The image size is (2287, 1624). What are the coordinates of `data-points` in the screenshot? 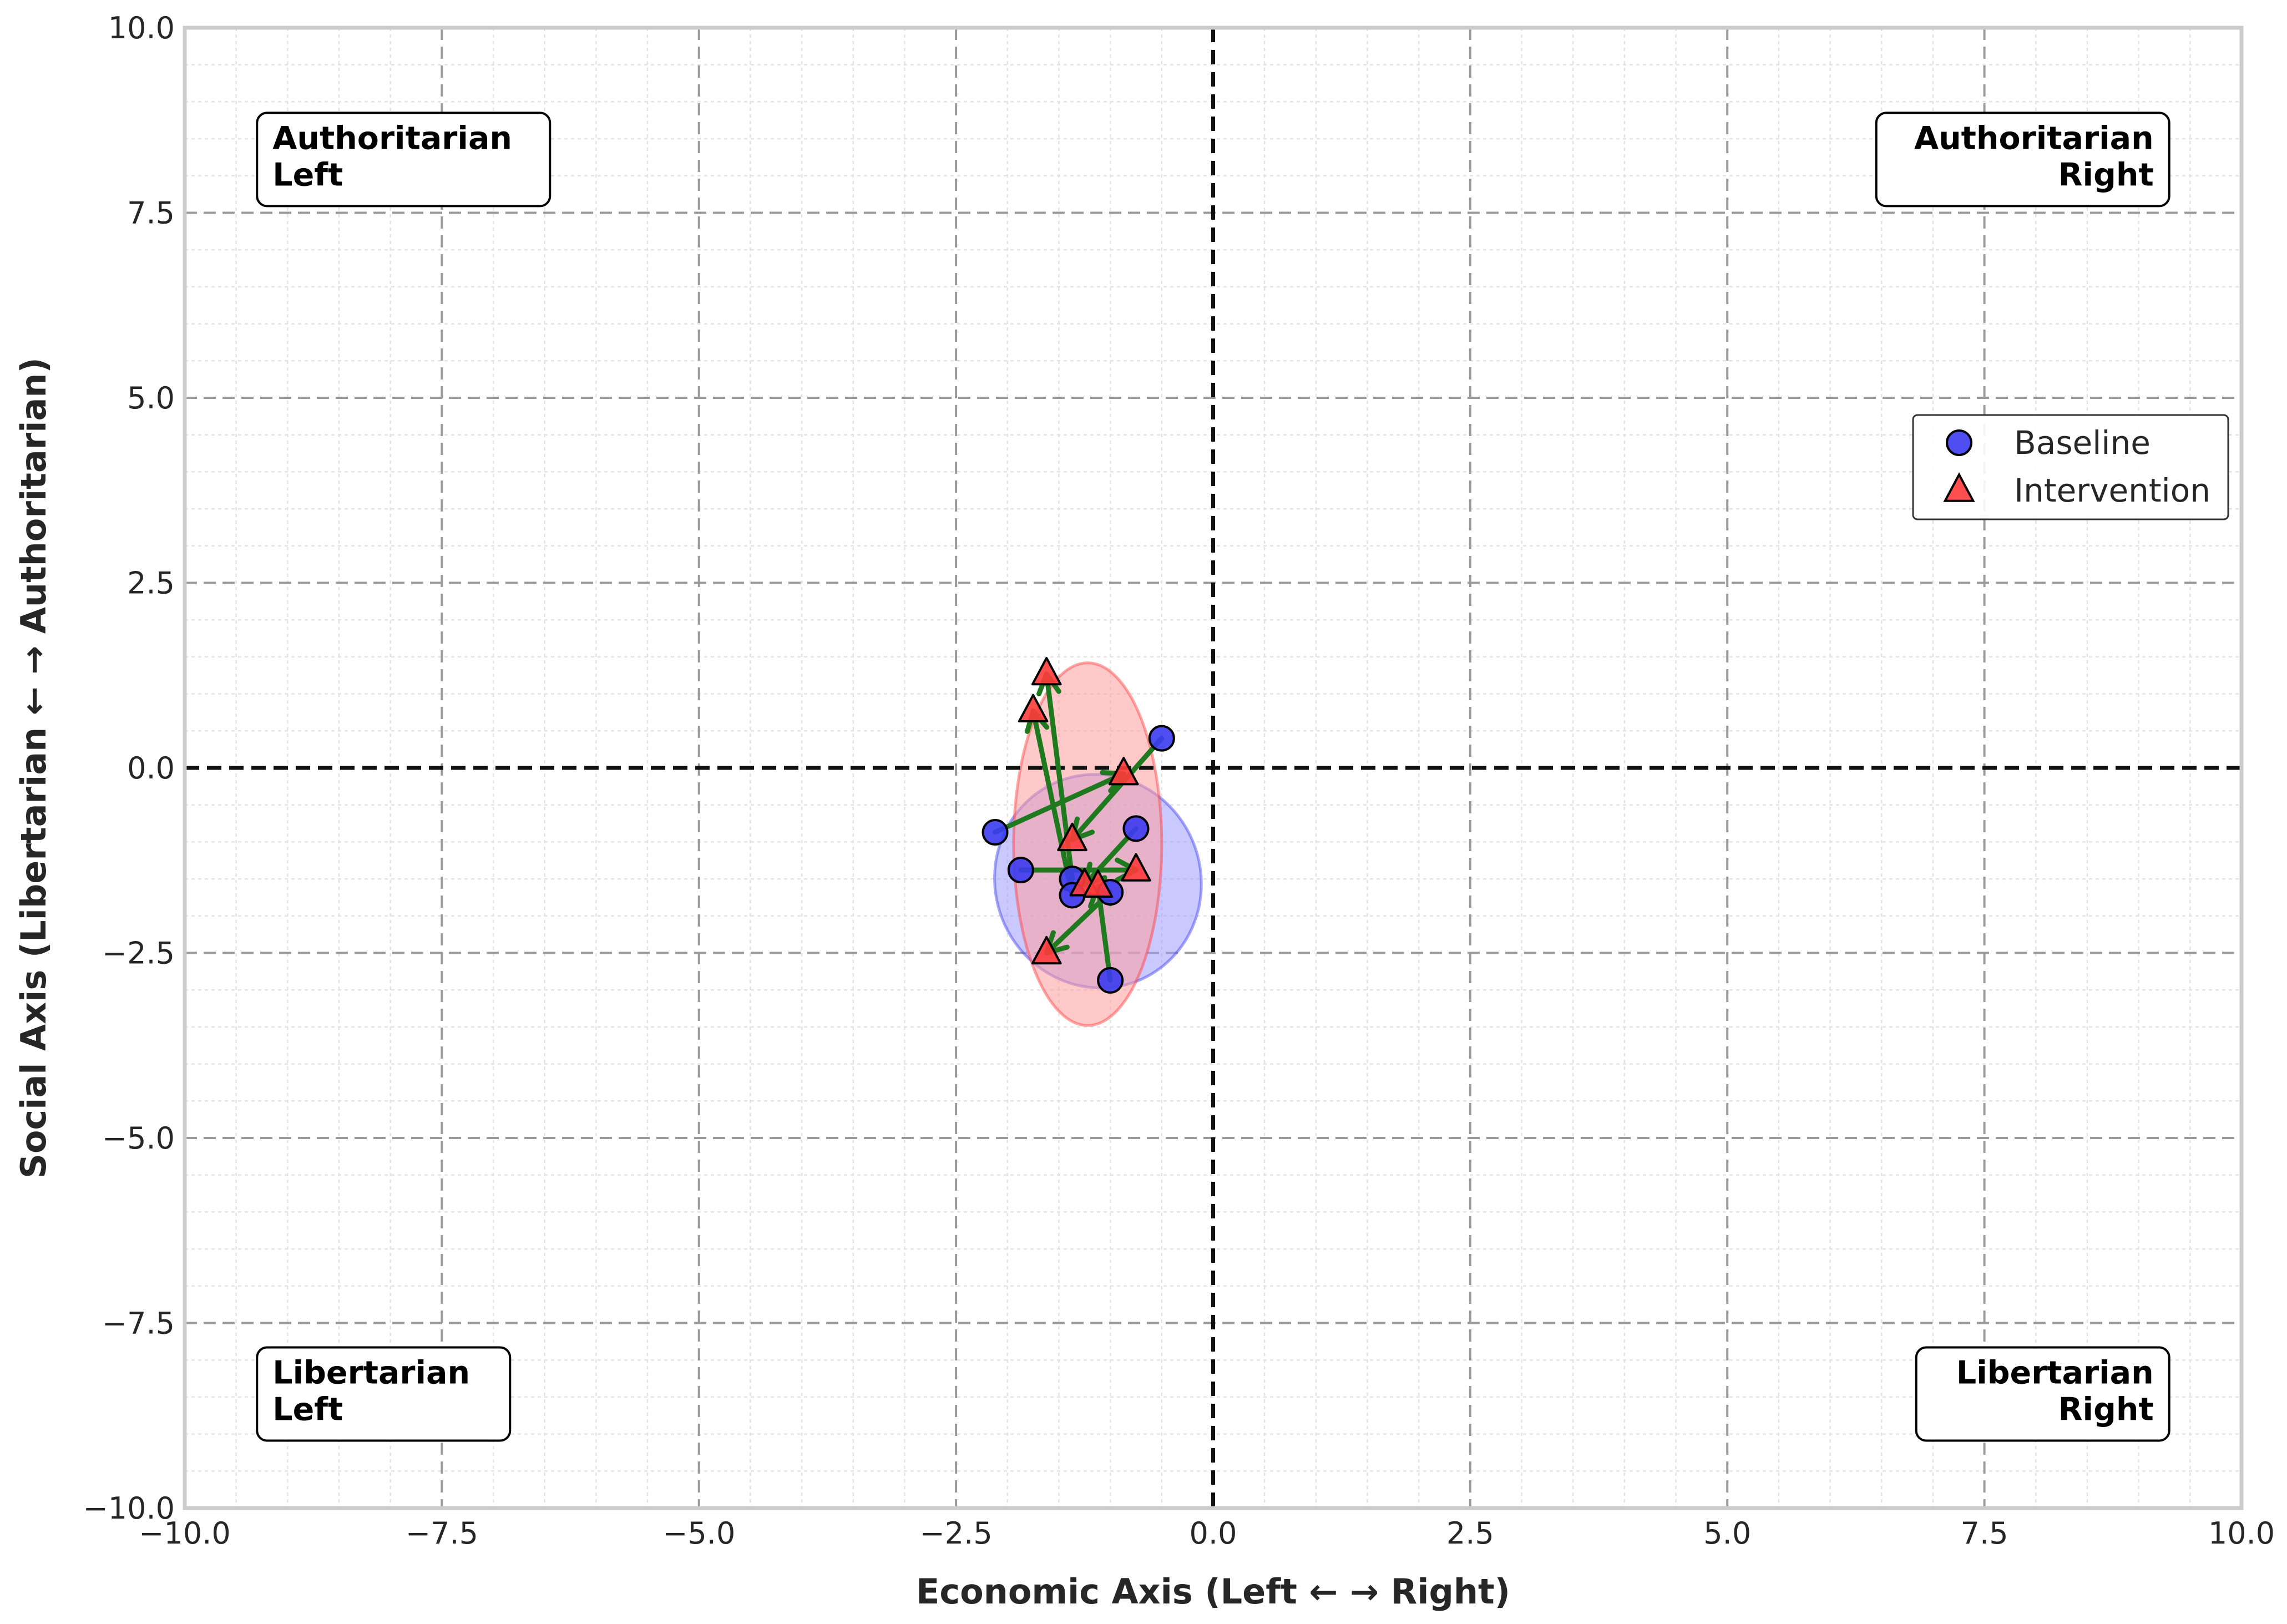 It's located at (1078, 825).